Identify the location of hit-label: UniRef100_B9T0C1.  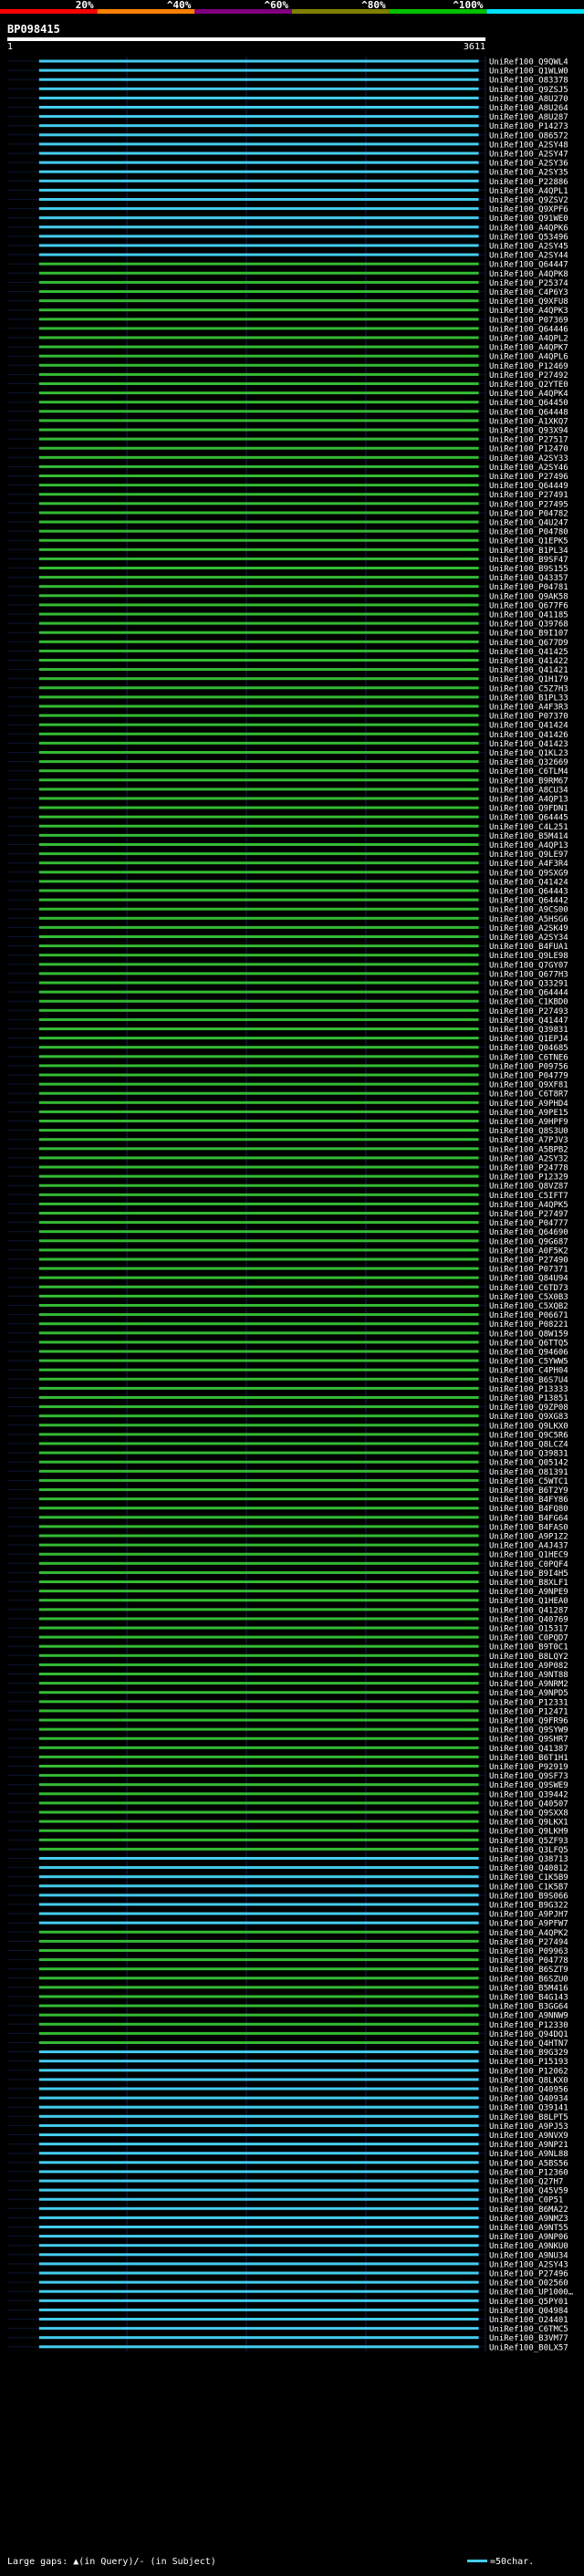
(528, 1648).